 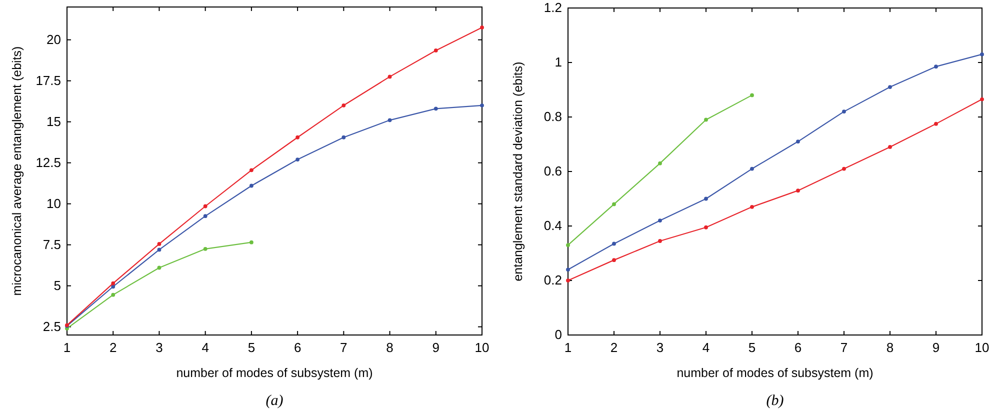 I want to click on y-tick-label: 20, so click(x=53, y=39).